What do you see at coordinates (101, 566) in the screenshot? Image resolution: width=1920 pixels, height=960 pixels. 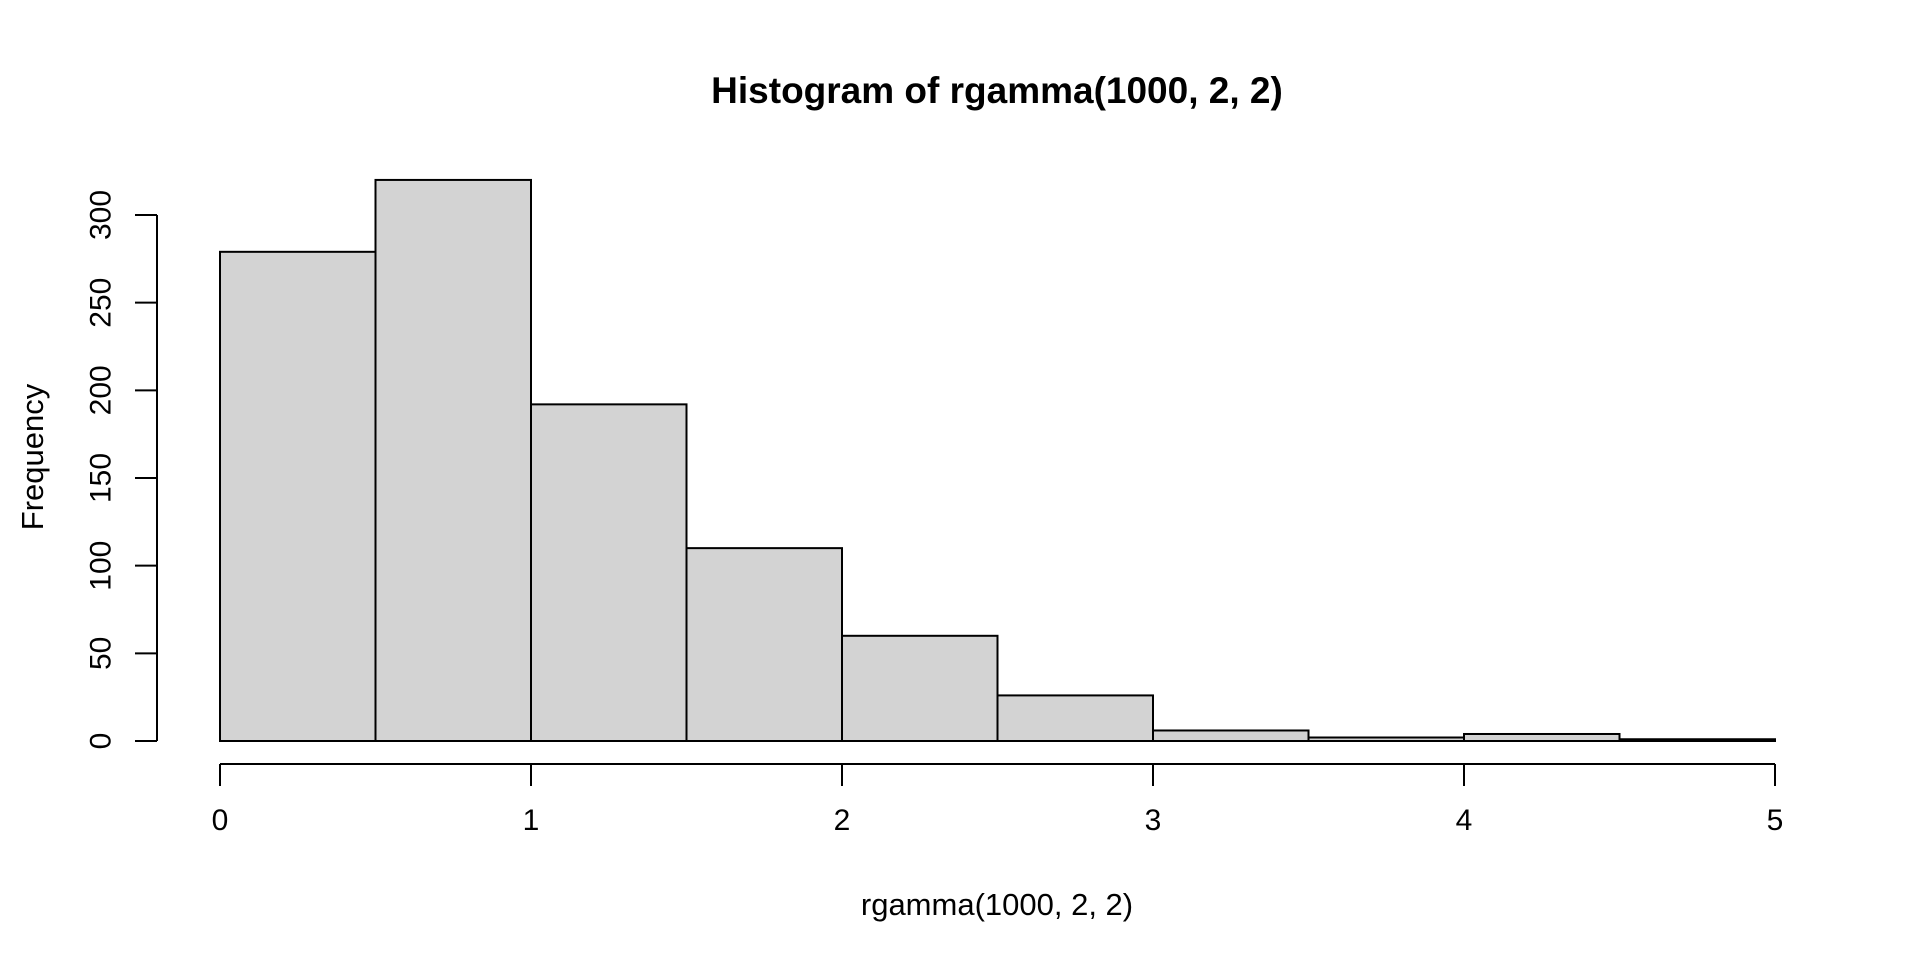 I see `y-tick-label-100: 100` at bounding box center [101, 566].